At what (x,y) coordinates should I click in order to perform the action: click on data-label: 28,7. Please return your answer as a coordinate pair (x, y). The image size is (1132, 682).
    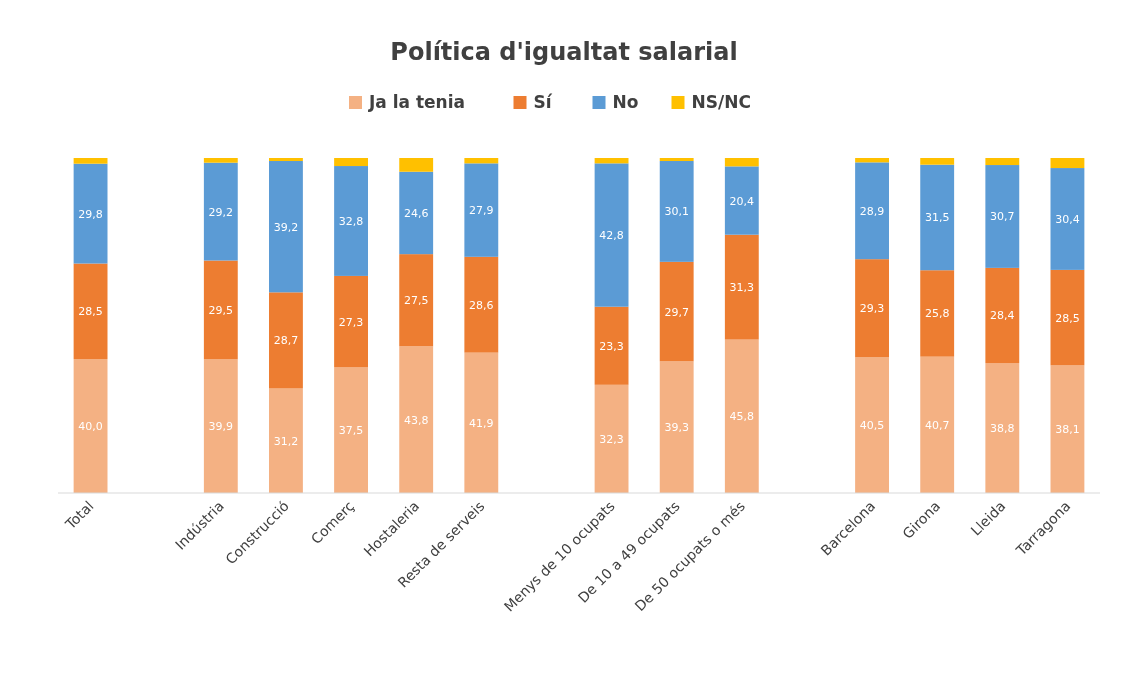
    Looking at the image, I should click on (286, 341).